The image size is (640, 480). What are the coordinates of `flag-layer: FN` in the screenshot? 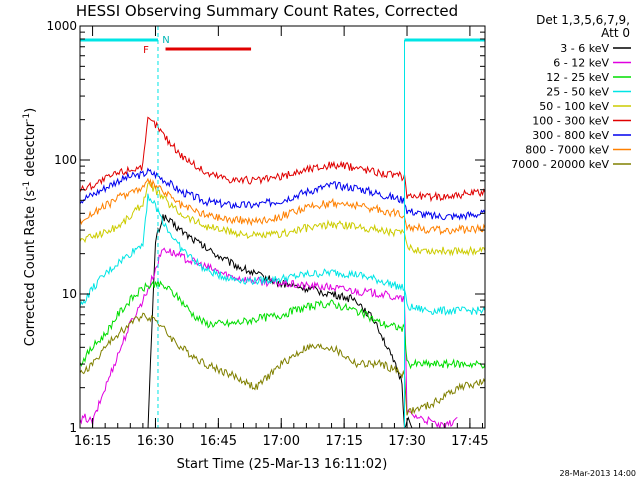 It's located at (282, 45).